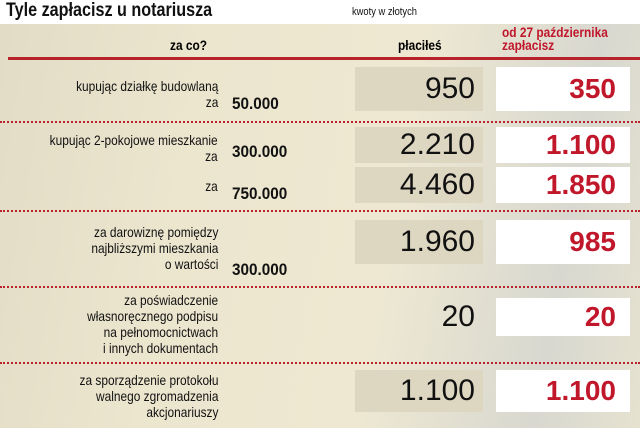 This screenshot has height=428, width=640. I want to click on row-label: kupując działkę budowlaną za, so click(147, 94).